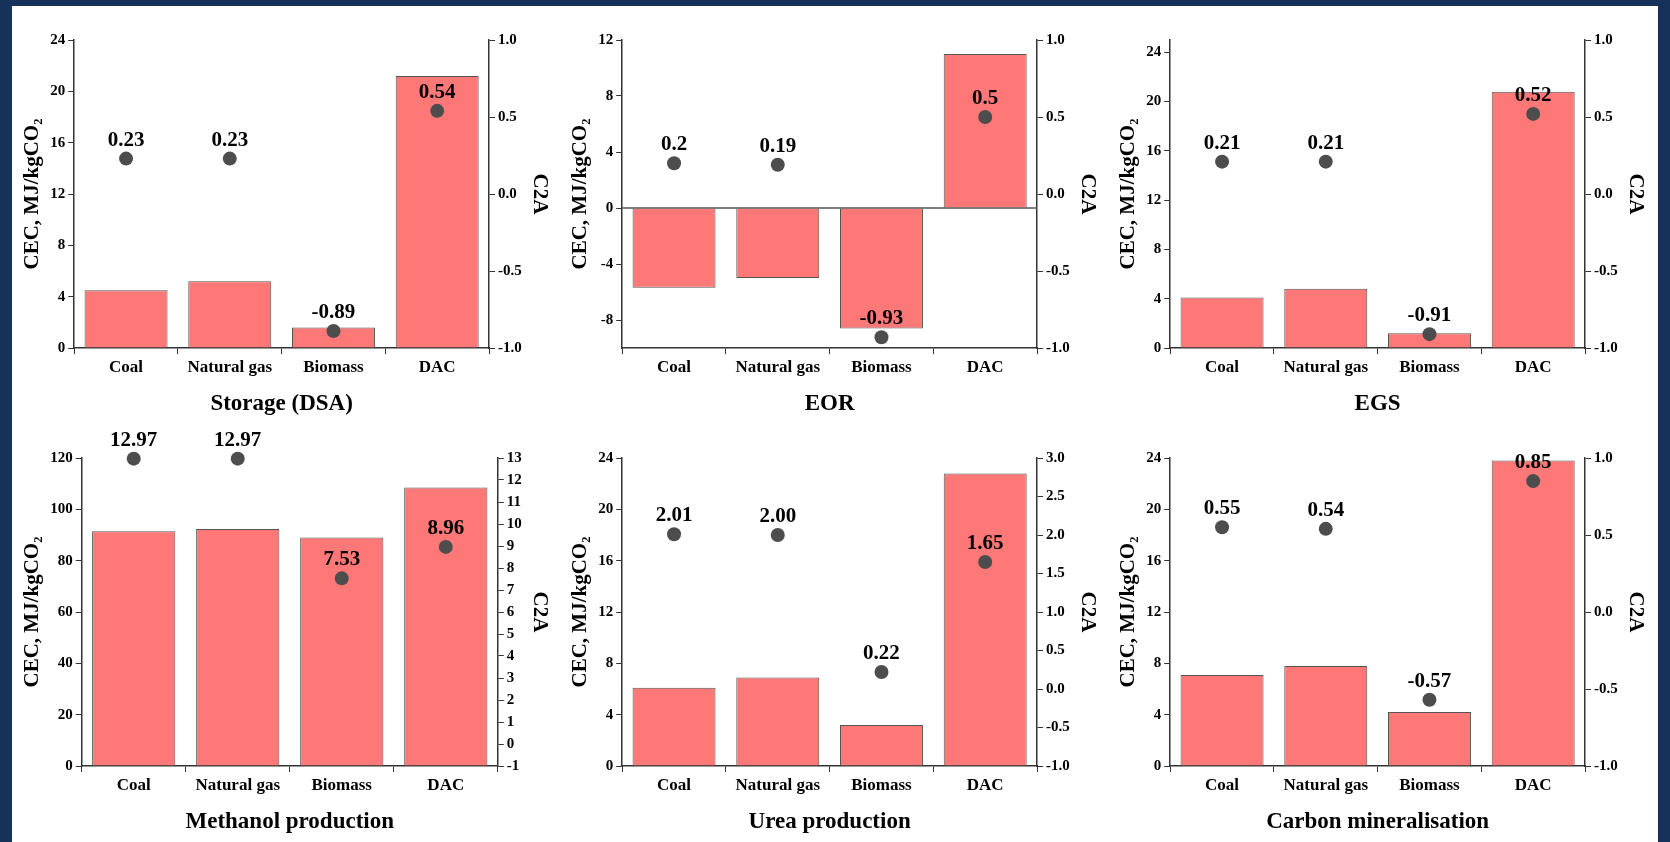 The image size is (1670, 842). I want to click on y-tick-label: 24, so click(58, 38).